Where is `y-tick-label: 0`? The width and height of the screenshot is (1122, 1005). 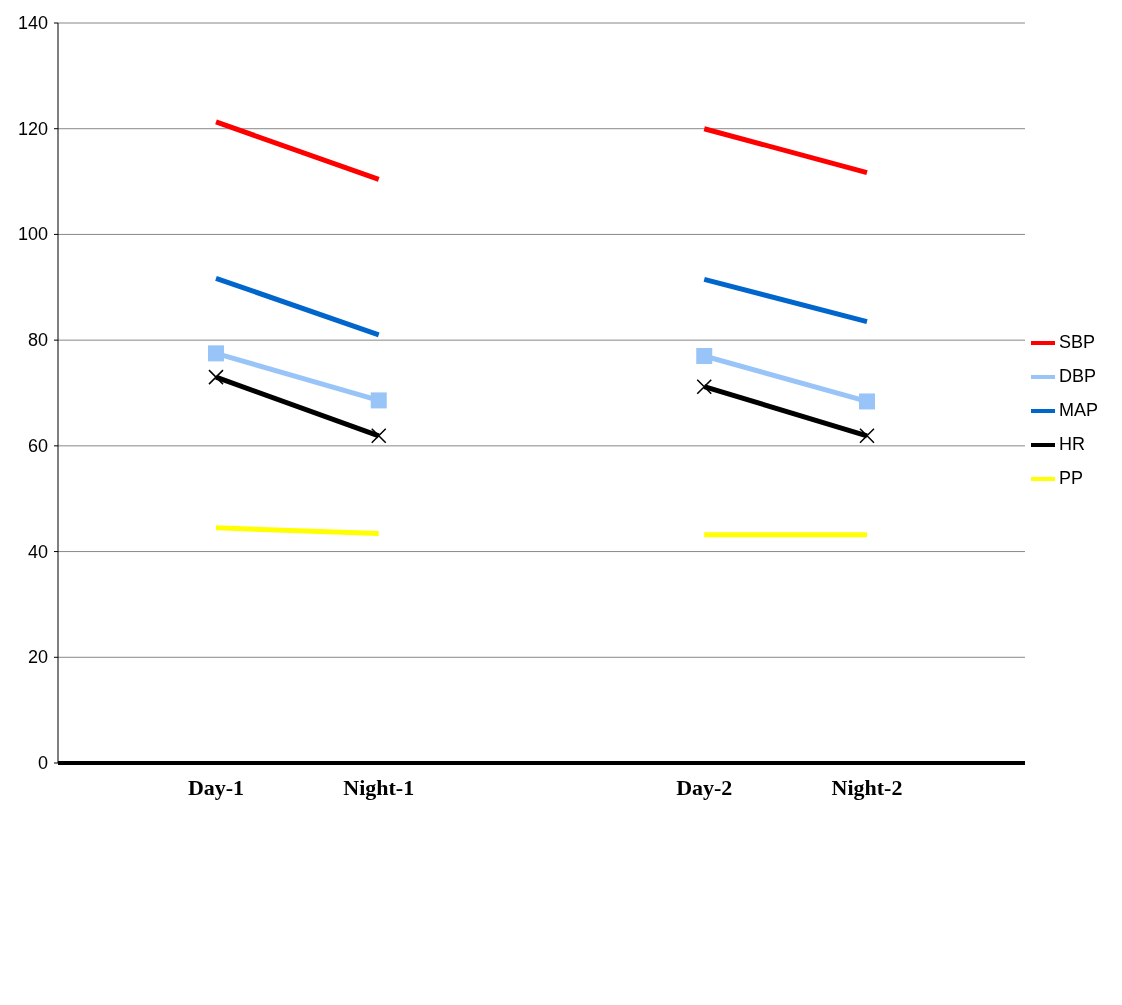 y-tick-label: 0 is located at coordinates (42, 763).